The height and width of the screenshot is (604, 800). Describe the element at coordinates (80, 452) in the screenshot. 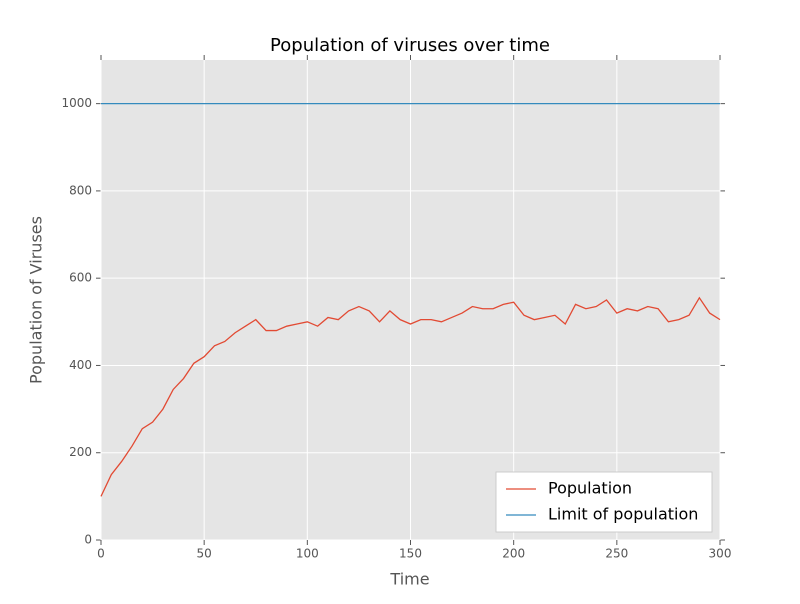

I see `y-tick-label: 200` at that location.